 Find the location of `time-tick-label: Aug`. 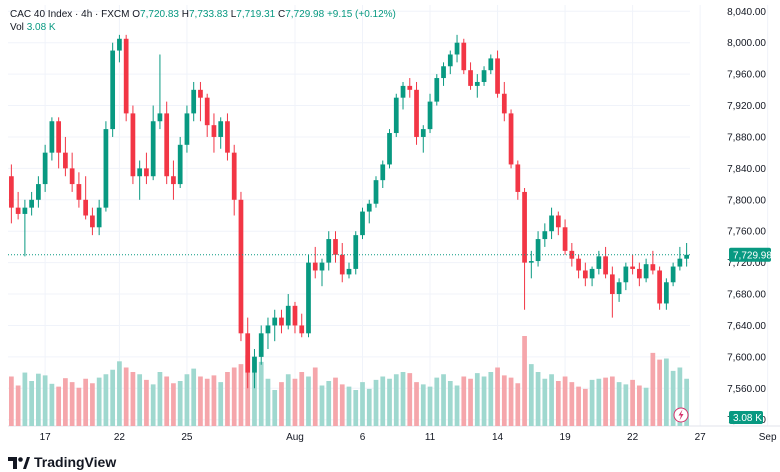

time-tick-label: Aug is located at coordinates (295, 437).